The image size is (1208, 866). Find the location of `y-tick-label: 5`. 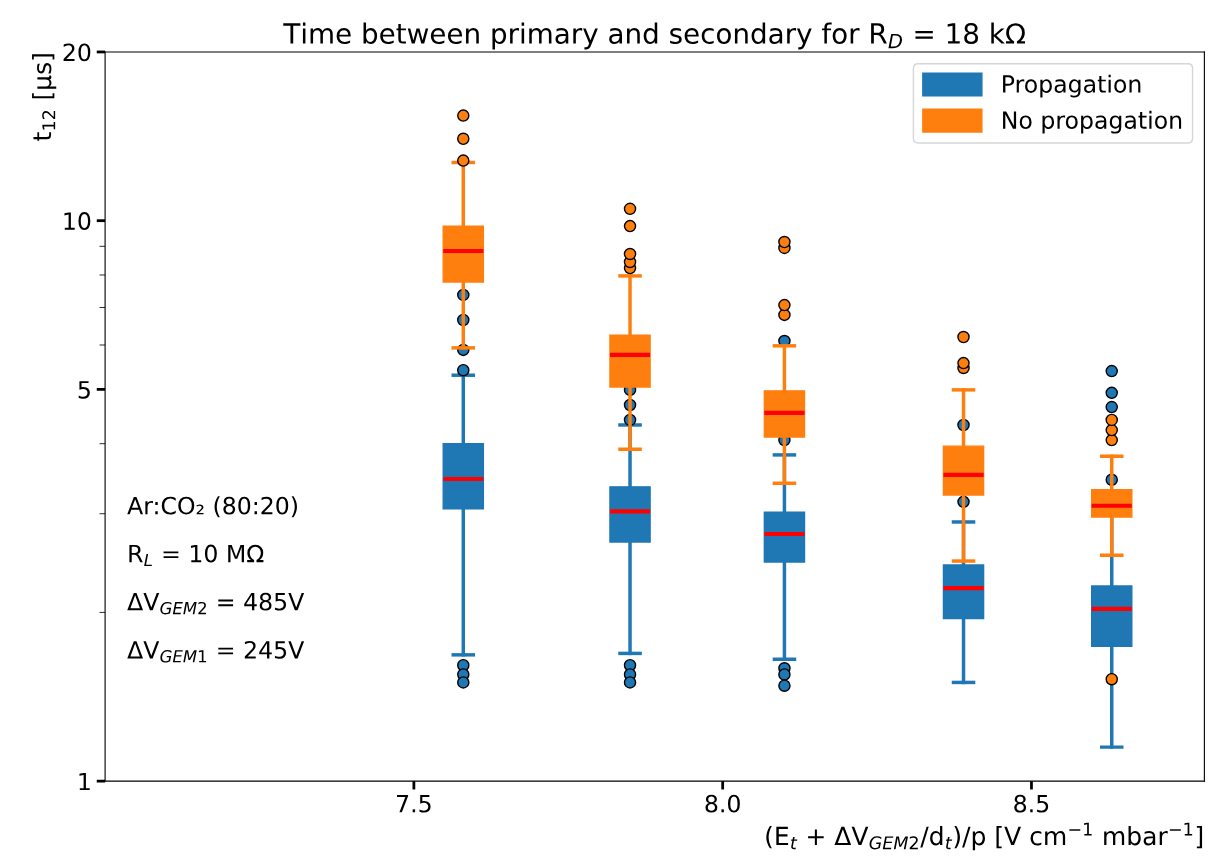

y-tick-label: 5 is located at coordinates (84, 390).